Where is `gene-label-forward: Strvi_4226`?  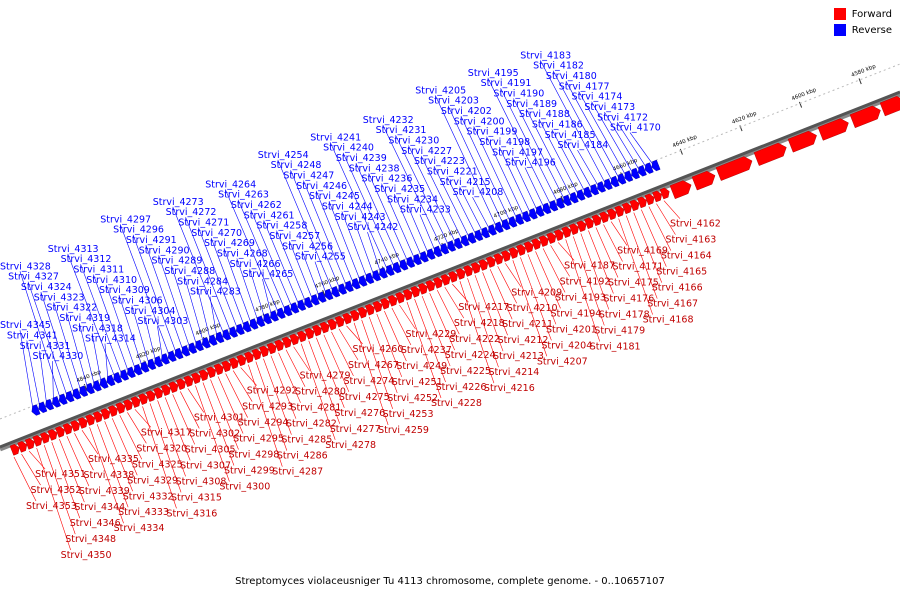
gene-label-forward: Strvi_4226 is located at coordinates (461, 387).